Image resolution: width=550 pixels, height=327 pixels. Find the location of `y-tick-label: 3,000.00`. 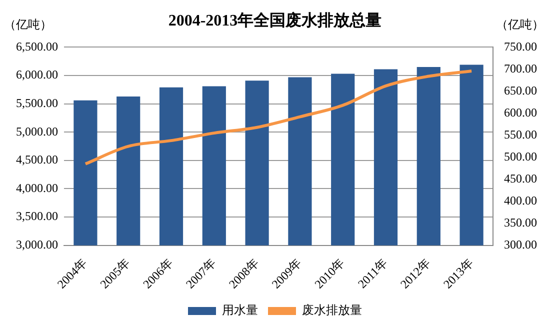

y-tick-label: 3,000.00 is located at coordinates (37, 245).